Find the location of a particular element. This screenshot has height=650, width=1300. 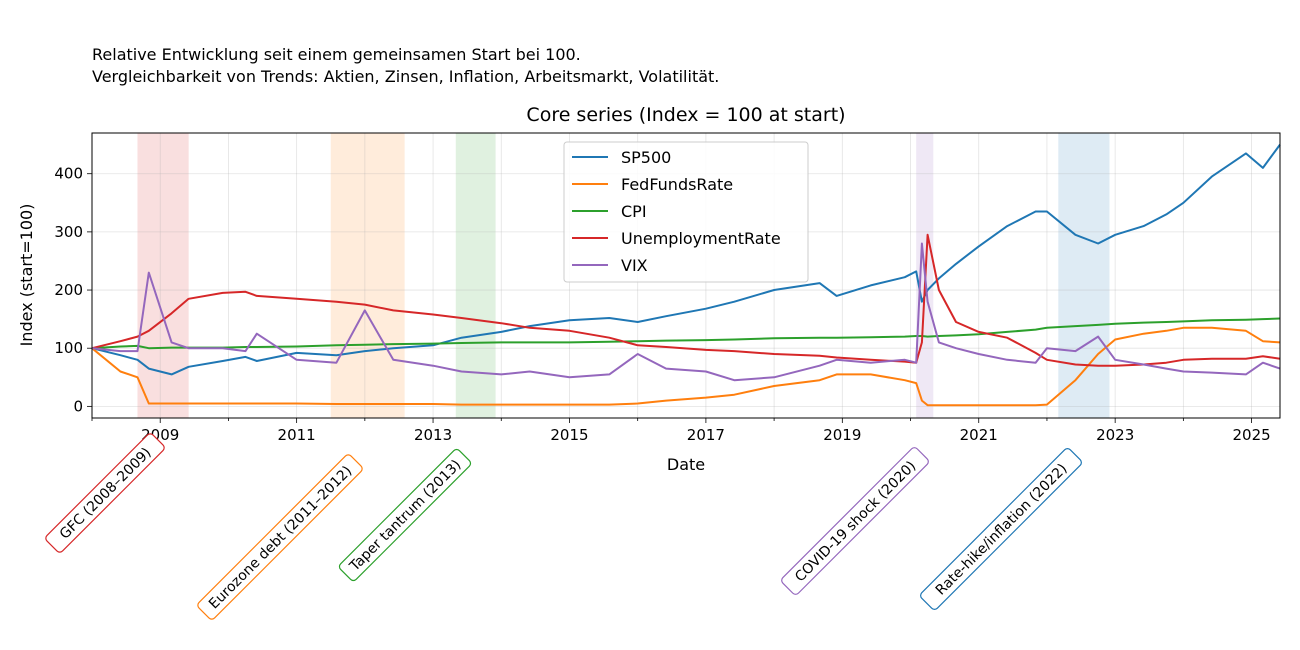

x-tick-label: 2019 is located at coordinates (842, 435).